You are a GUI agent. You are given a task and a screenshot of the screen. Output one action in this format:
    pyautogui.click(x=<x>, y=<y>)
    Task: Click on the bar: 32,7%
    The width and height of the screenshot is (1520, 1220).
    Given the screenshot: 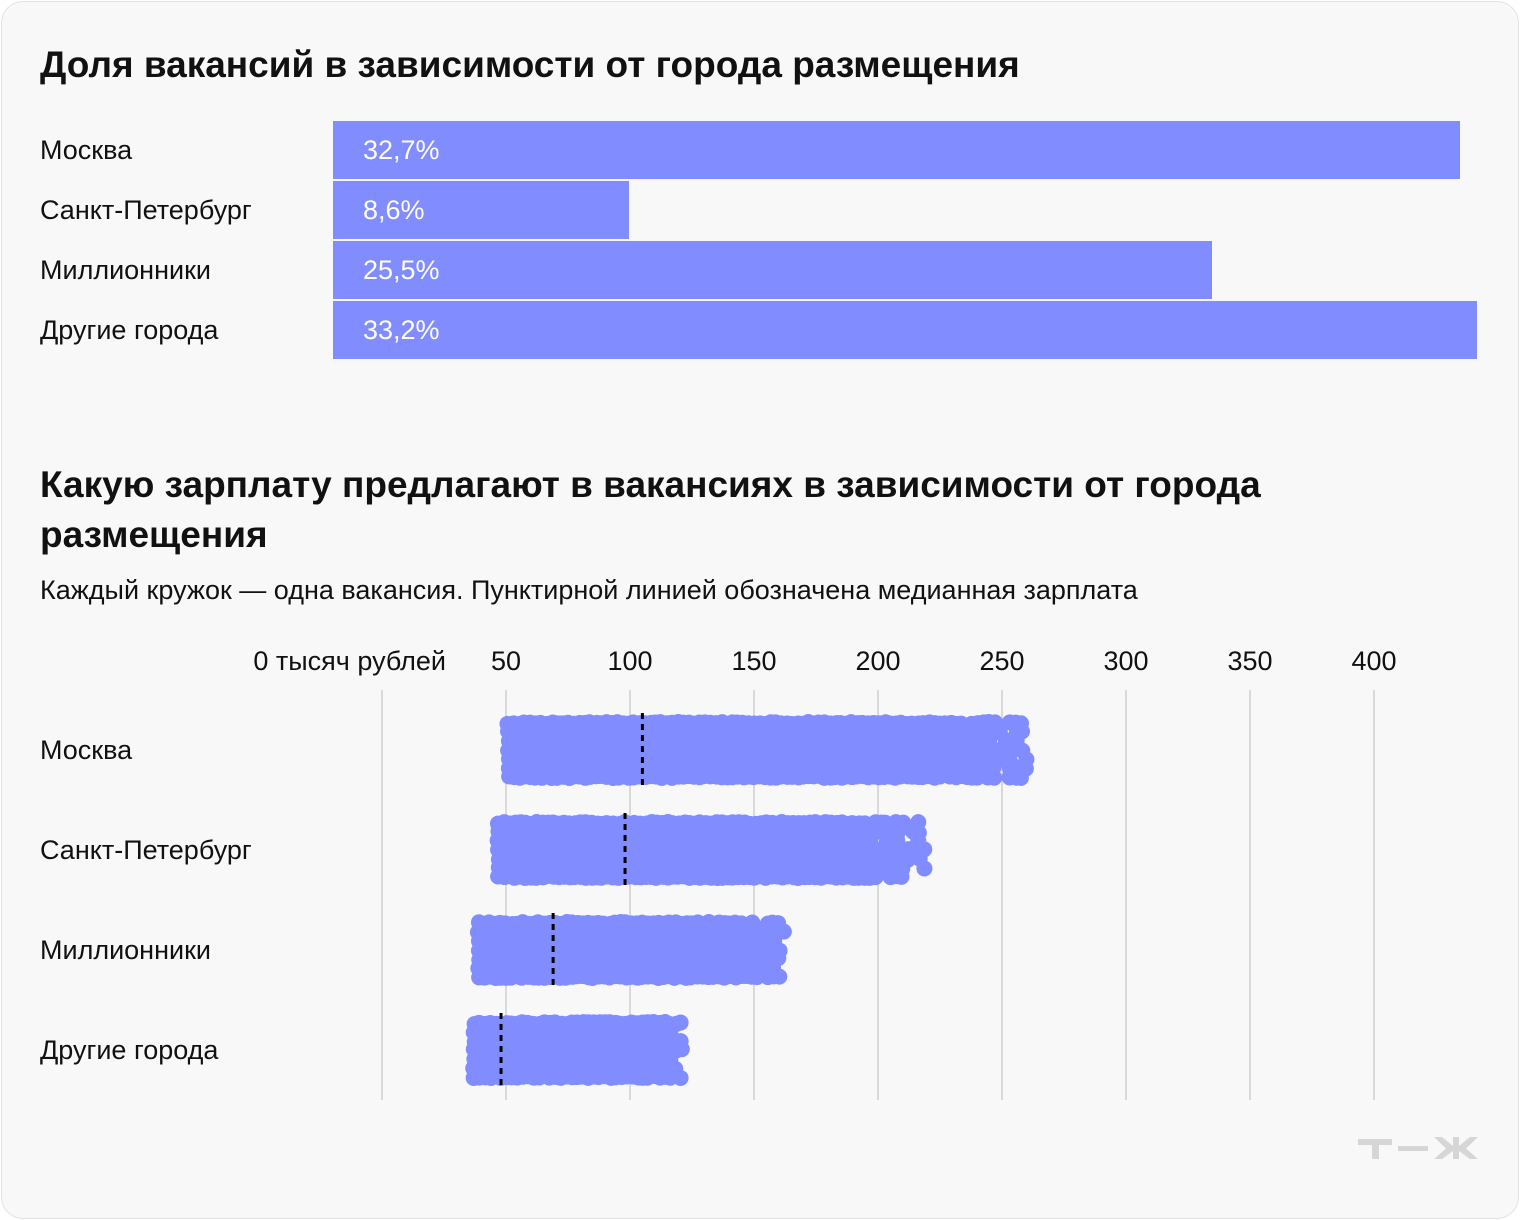 What is the action you would take?
    pyautogui.click(x=896, y=150)
    